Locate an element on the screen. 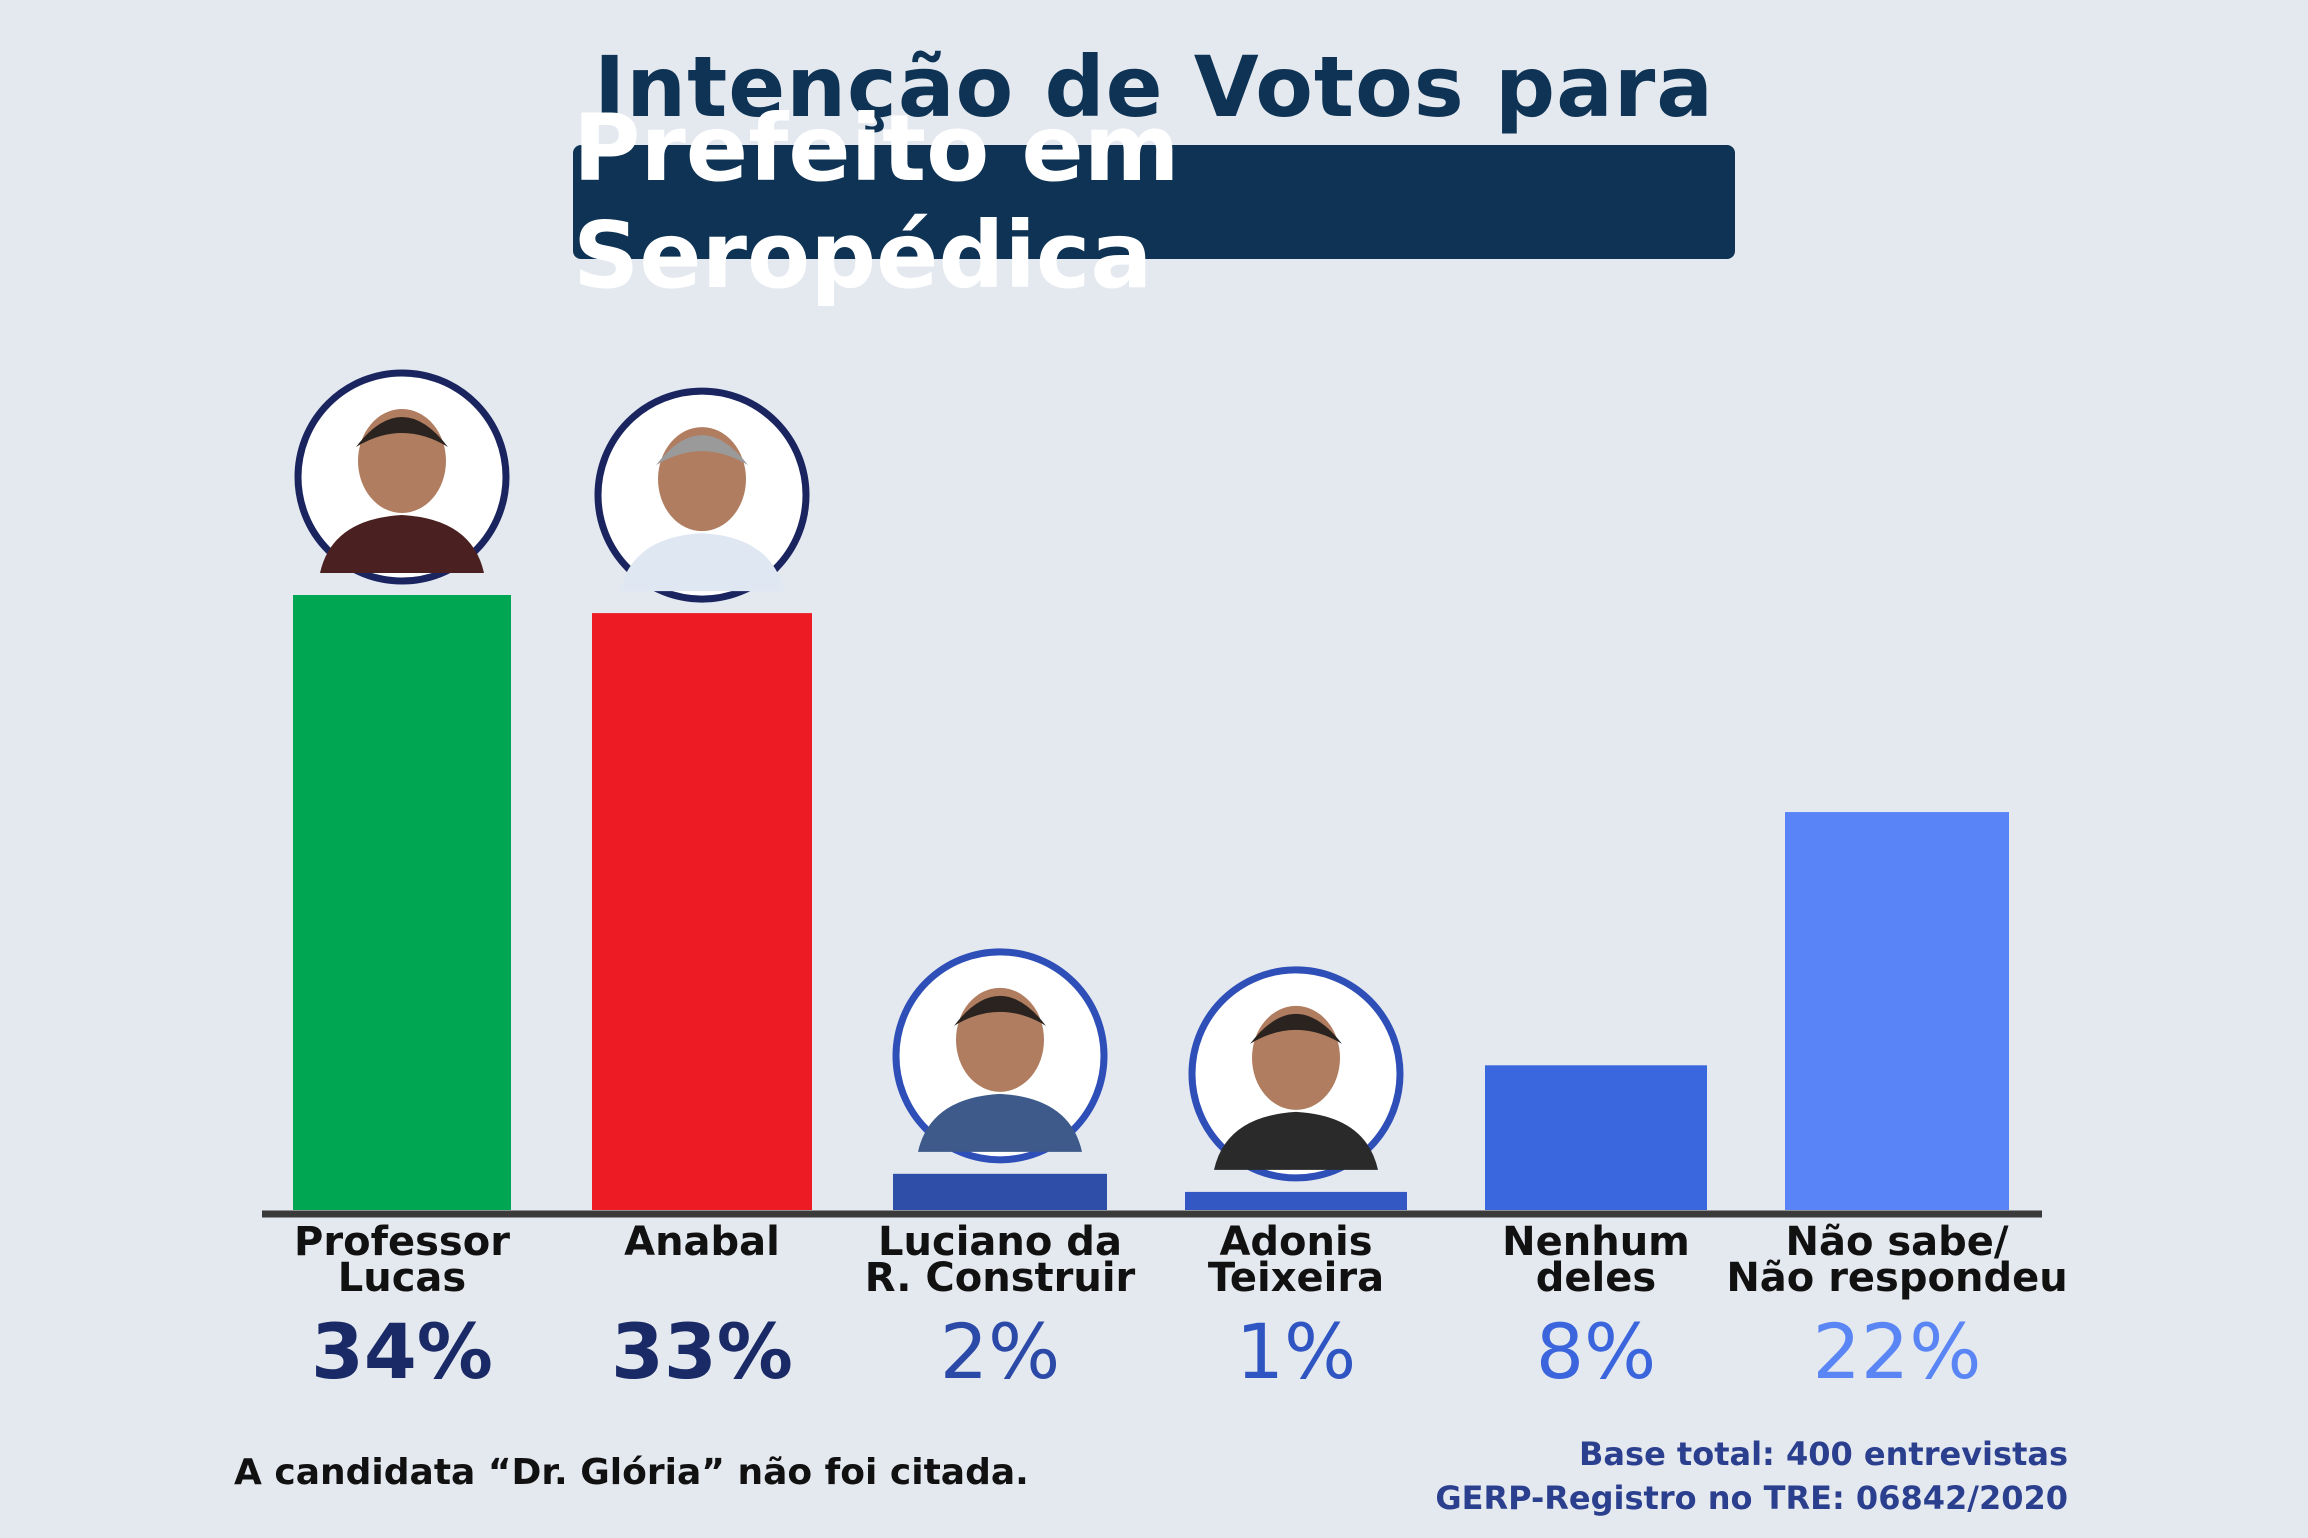 The height and width of the screenshot is (1538, 2308). value-label-0: 34% is located at coordinates (402, 1351).